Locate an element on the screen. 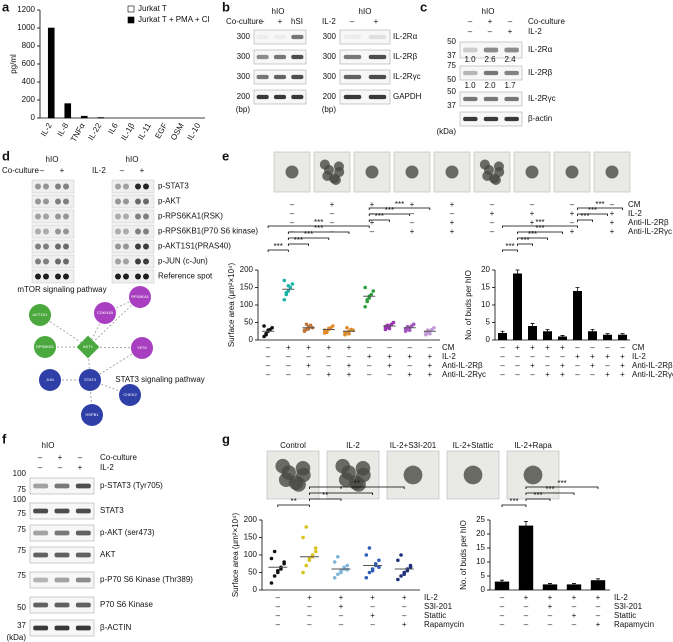 The width and height of the screenshot is (673, 642). size-marker: (kDa) is located at coordinates (446, 131).